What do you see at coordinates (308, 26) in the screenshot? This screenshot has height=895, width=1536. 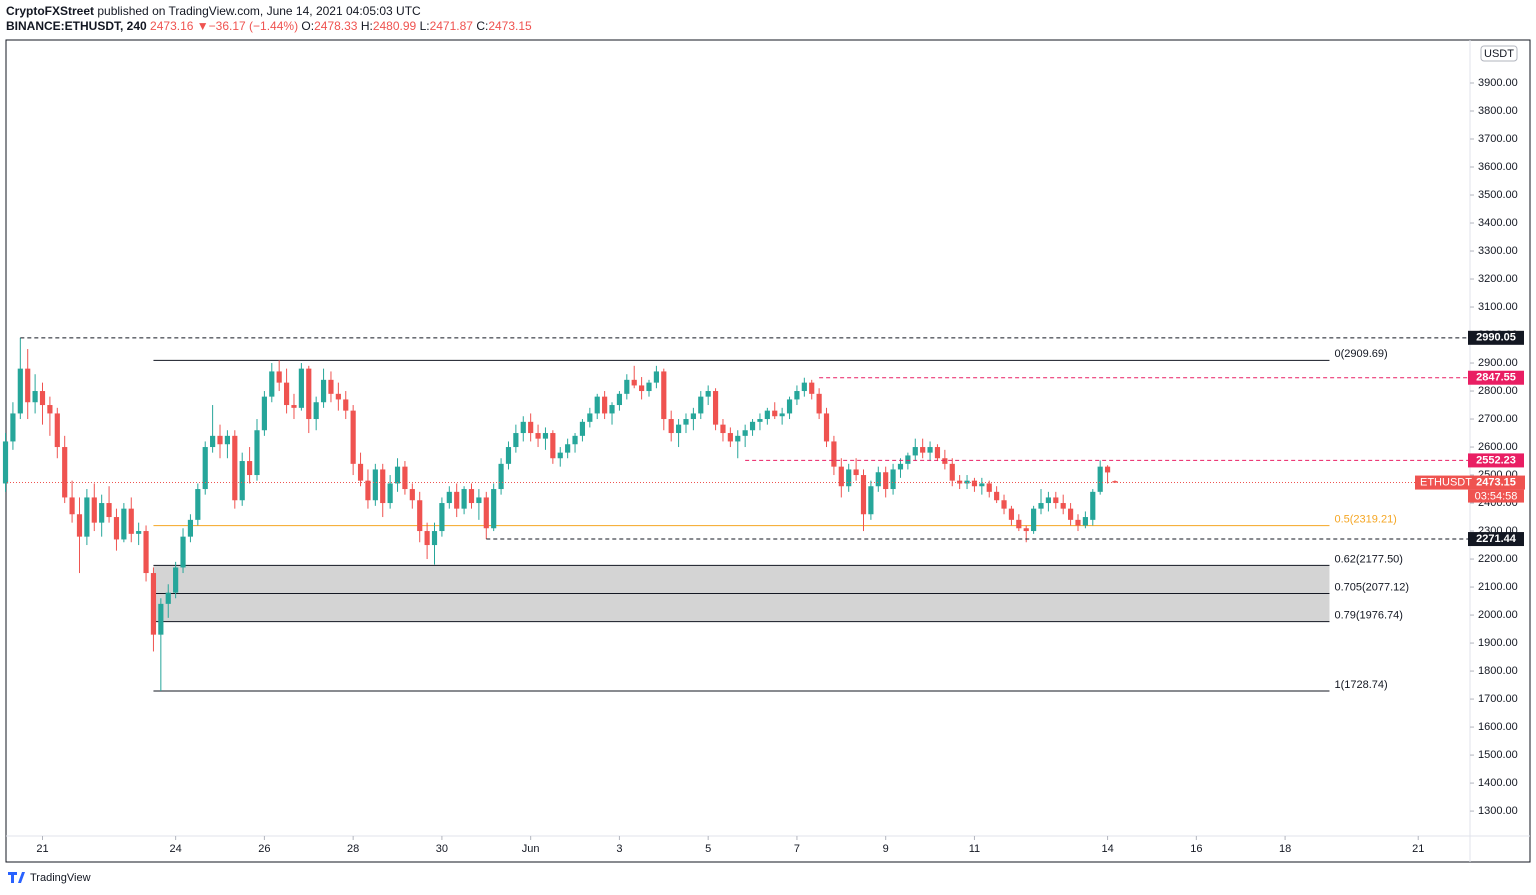 I see `o-label: O:` at bounding box center [308, 26].